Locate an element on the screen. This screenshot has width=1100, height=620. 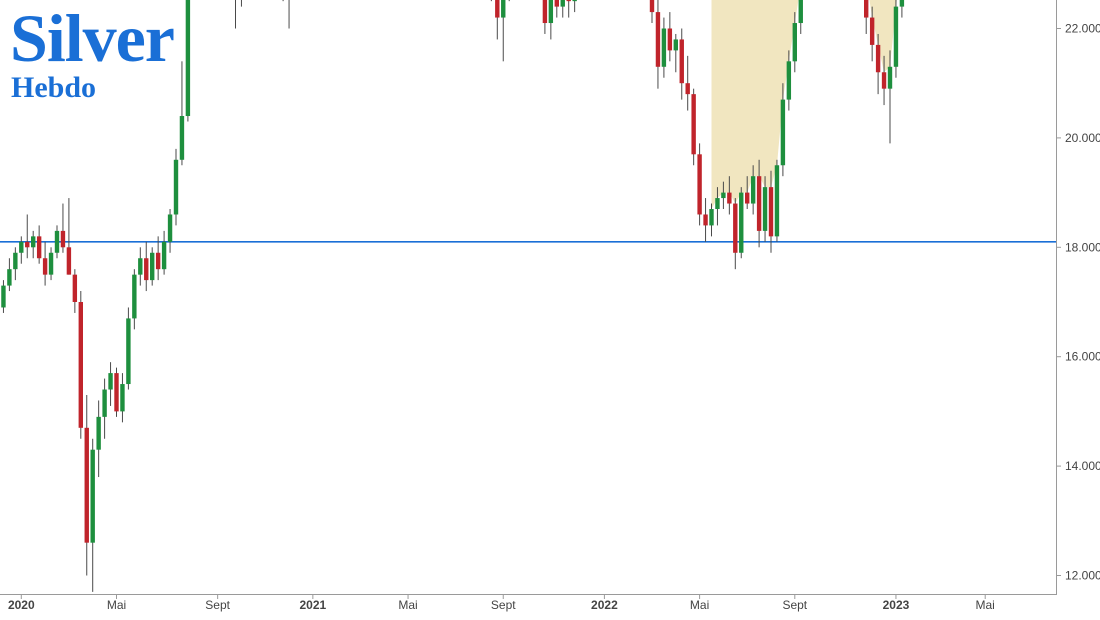
chart-title: Silver is located at coordinates (92, 38).